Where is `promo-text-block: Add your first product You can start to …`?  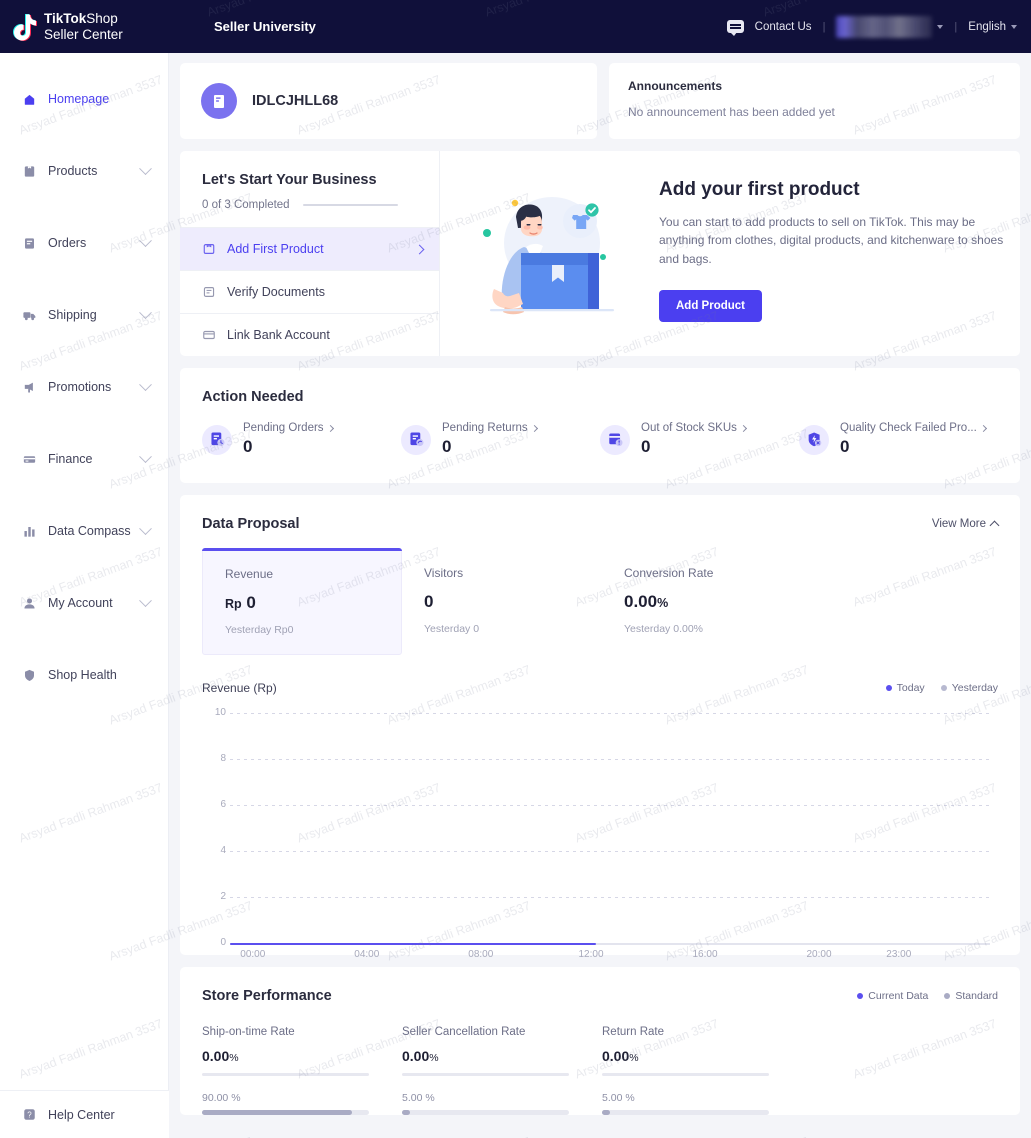
promo-text-block: Add your first product You can start to … is located at coordinates (833, 254).